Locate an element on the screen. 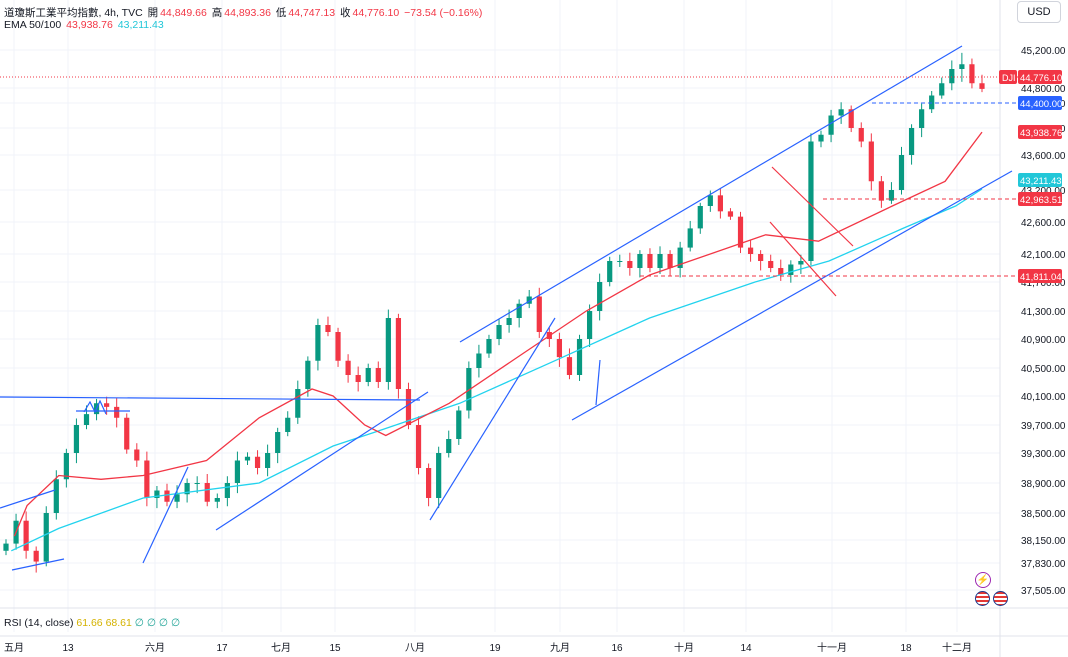 Image resolution: width=1068 pixels, height=657 pixels. high-value: 44,893.36 is located at coordinates (247, 13).